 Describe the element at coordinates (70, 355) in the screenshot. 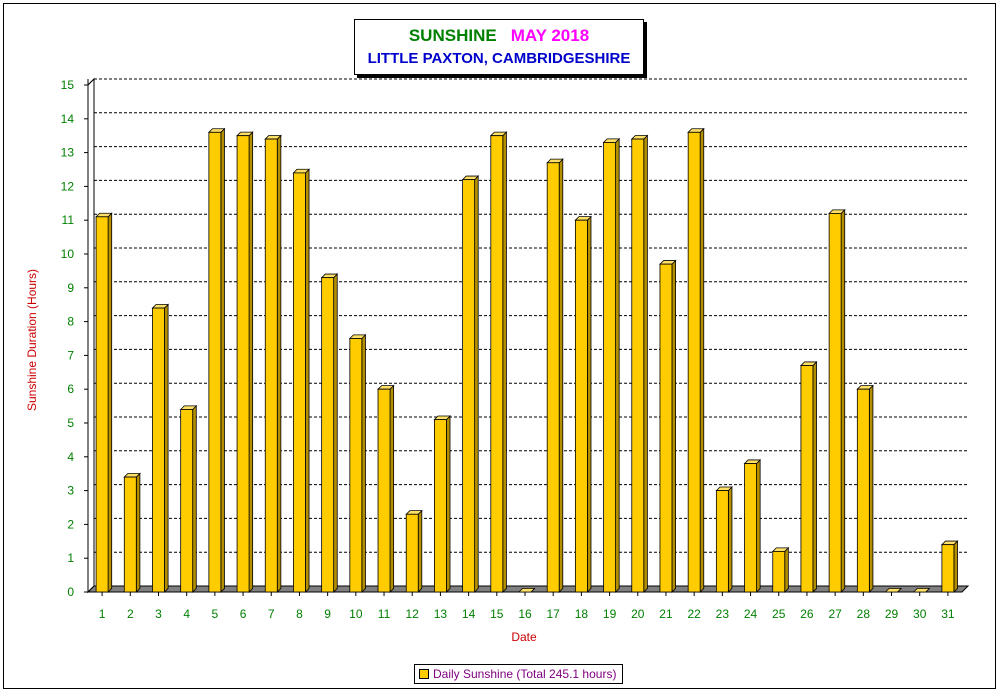

I see `y-tick-label: 7` at that location.